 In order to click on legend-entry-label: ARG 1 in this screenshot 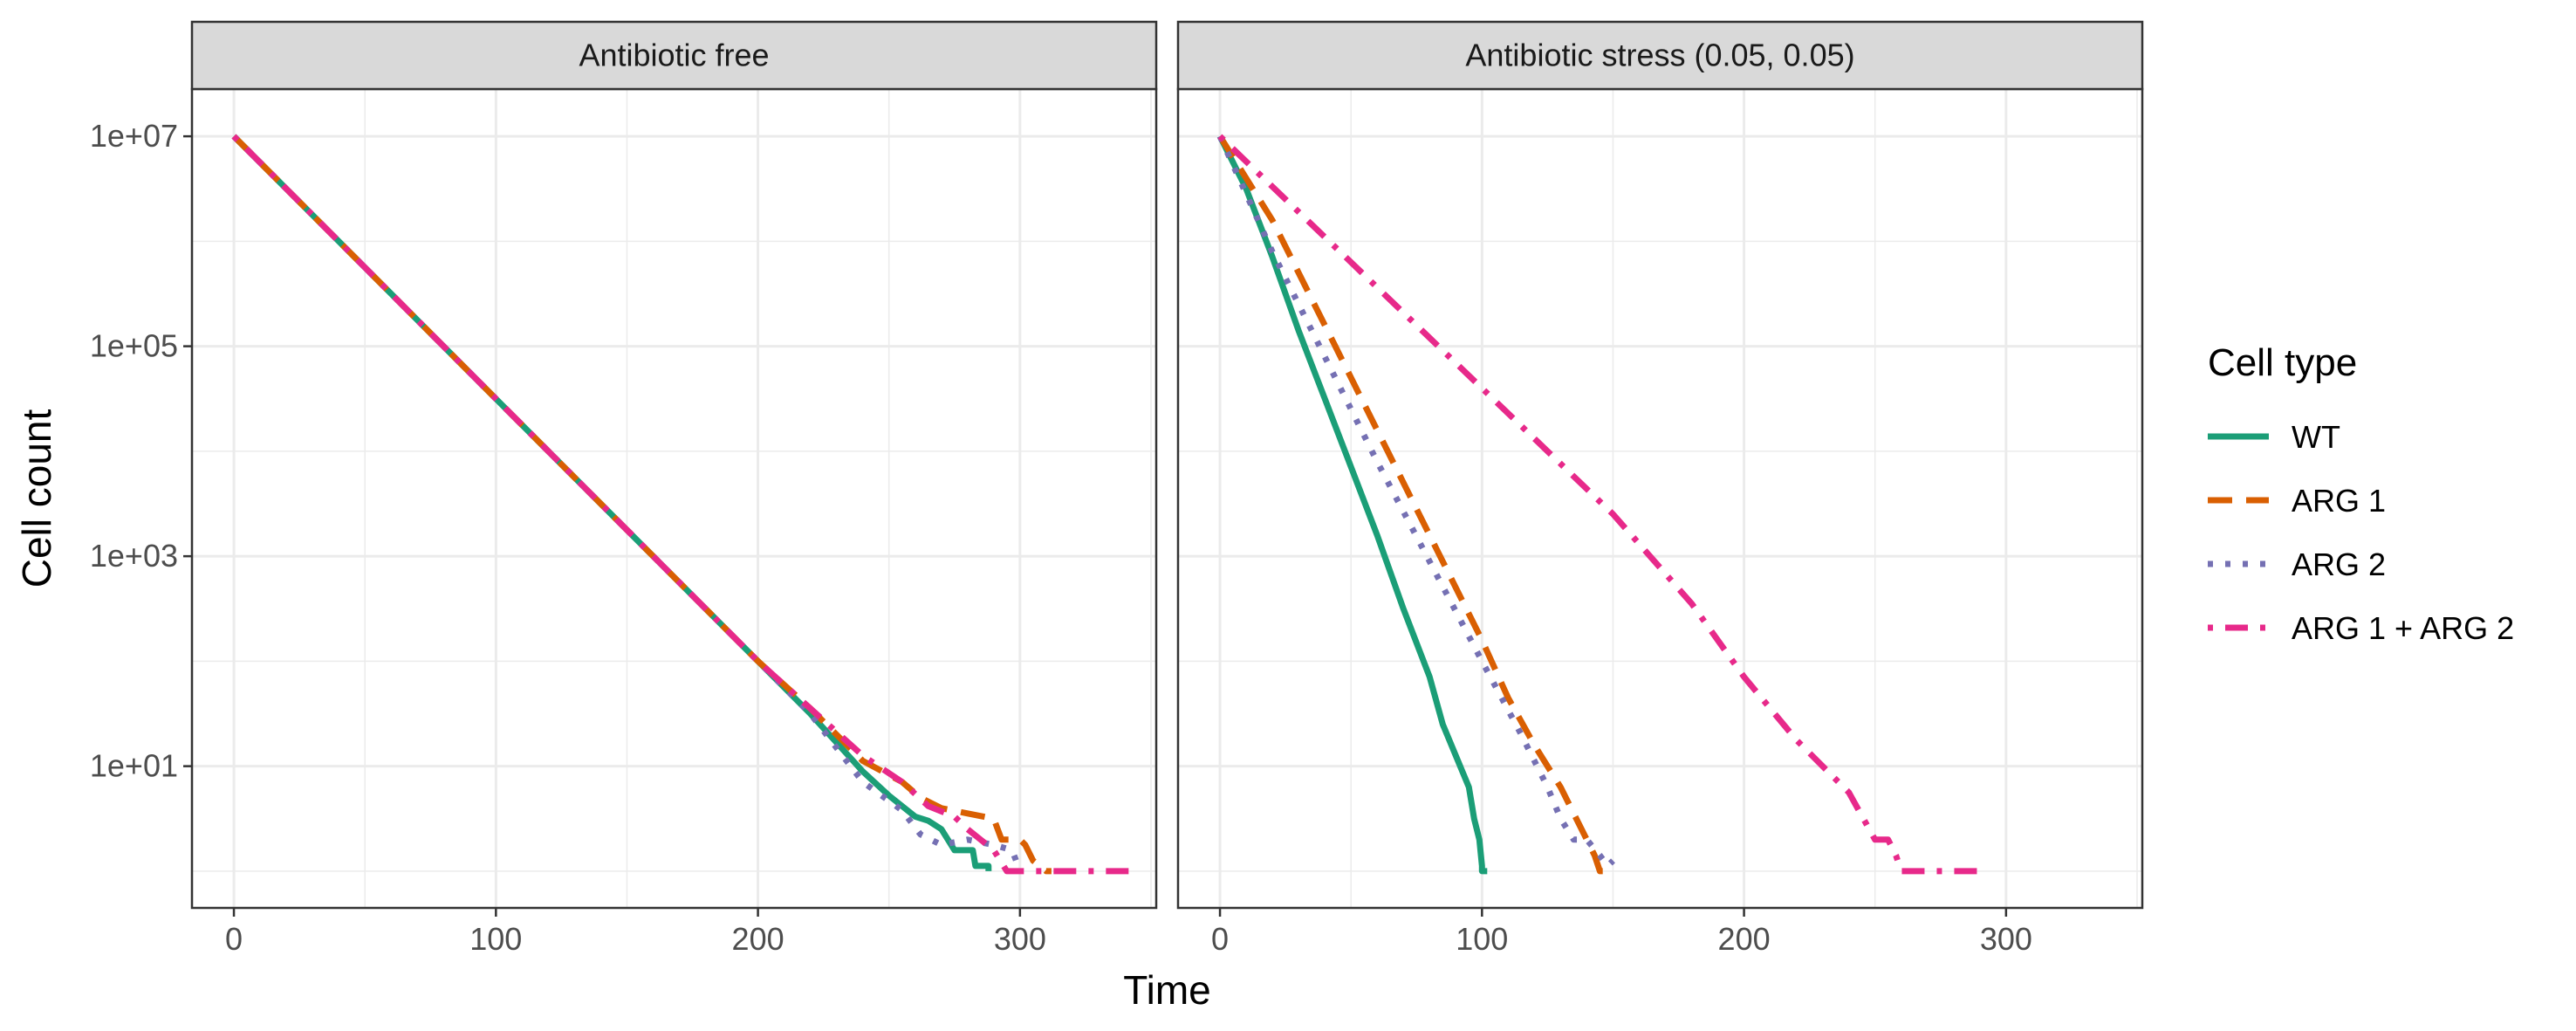, I will do `click(2339, 501)`.